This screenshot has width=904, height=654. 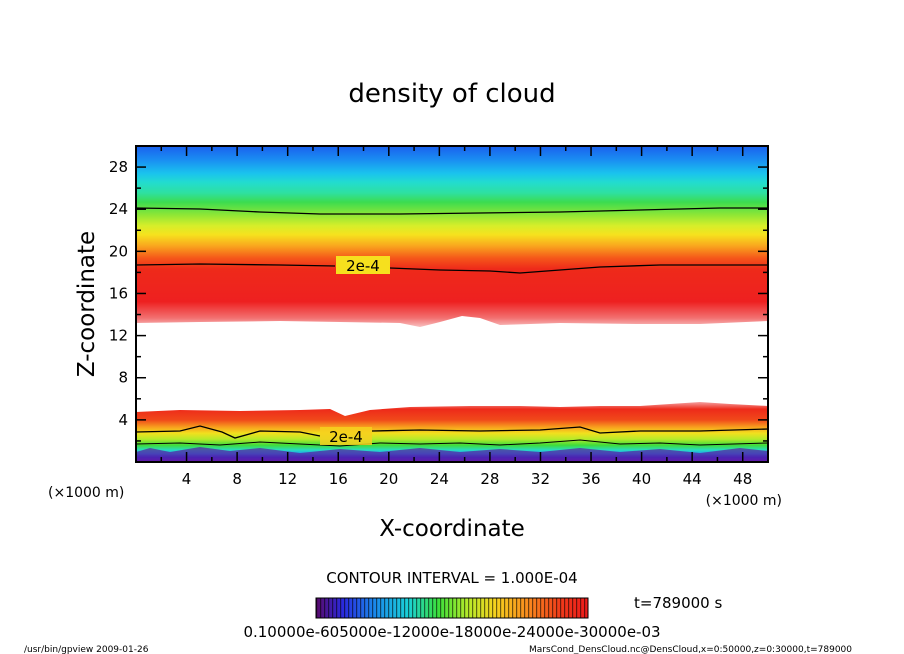 I want to click on x-tick-label: 40, so click(x=641, y=479).